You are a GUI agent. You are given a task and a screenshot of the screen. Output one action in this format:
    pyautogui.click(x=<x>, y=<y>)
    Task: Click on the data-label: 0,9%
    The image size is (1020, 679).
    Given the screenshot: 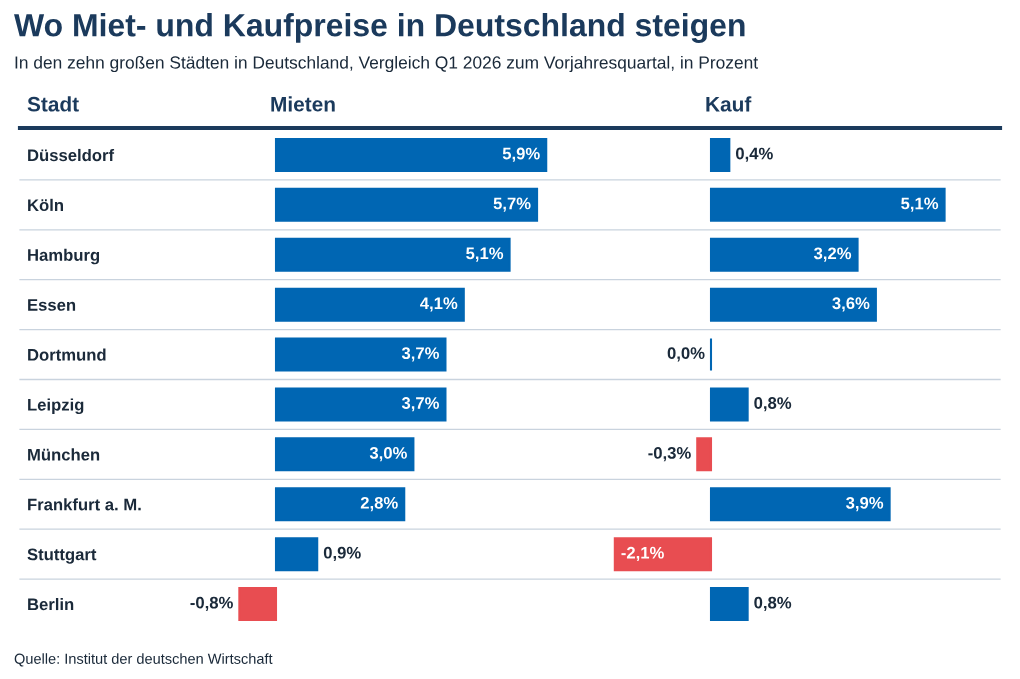 What is the action you would take?
    pyautogui.click(x=342, y=554)
    